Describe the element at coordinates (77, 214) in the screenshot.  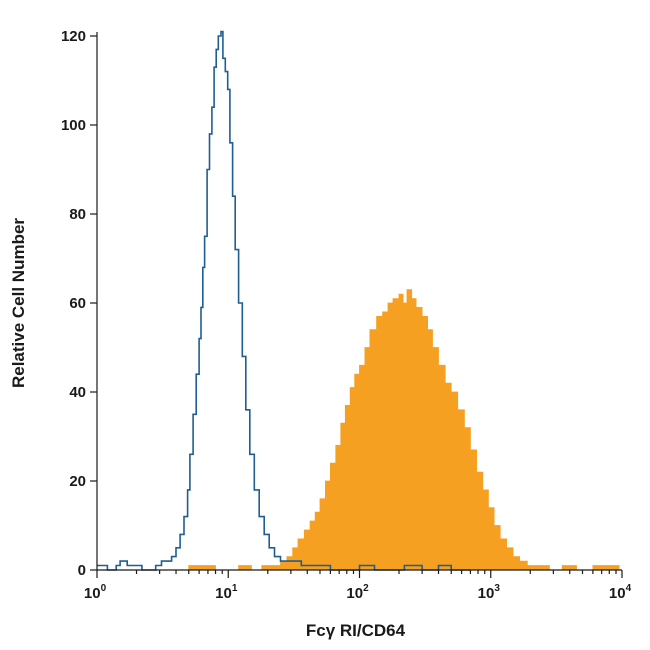
I see `y-tick-label: 80` at that location.